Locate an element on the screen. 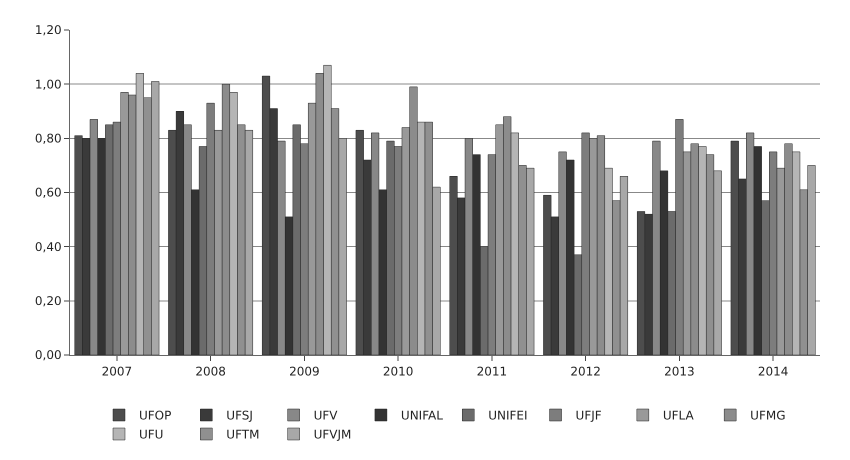 The width and height of the screenshot is (850, 460). x-tick-label: 2008 is located at coordinates (210, 371).